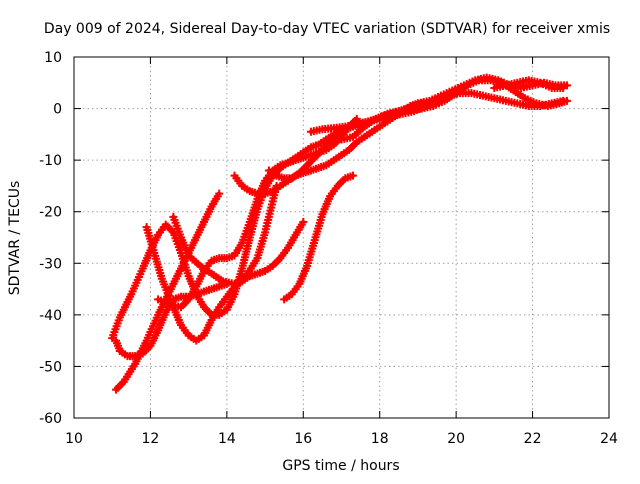 This screenshot has height=484, width=640. I want to click on y-tick-labels: -60 -50 -40 -30 -20 -10 0 10, so click(50, 238).